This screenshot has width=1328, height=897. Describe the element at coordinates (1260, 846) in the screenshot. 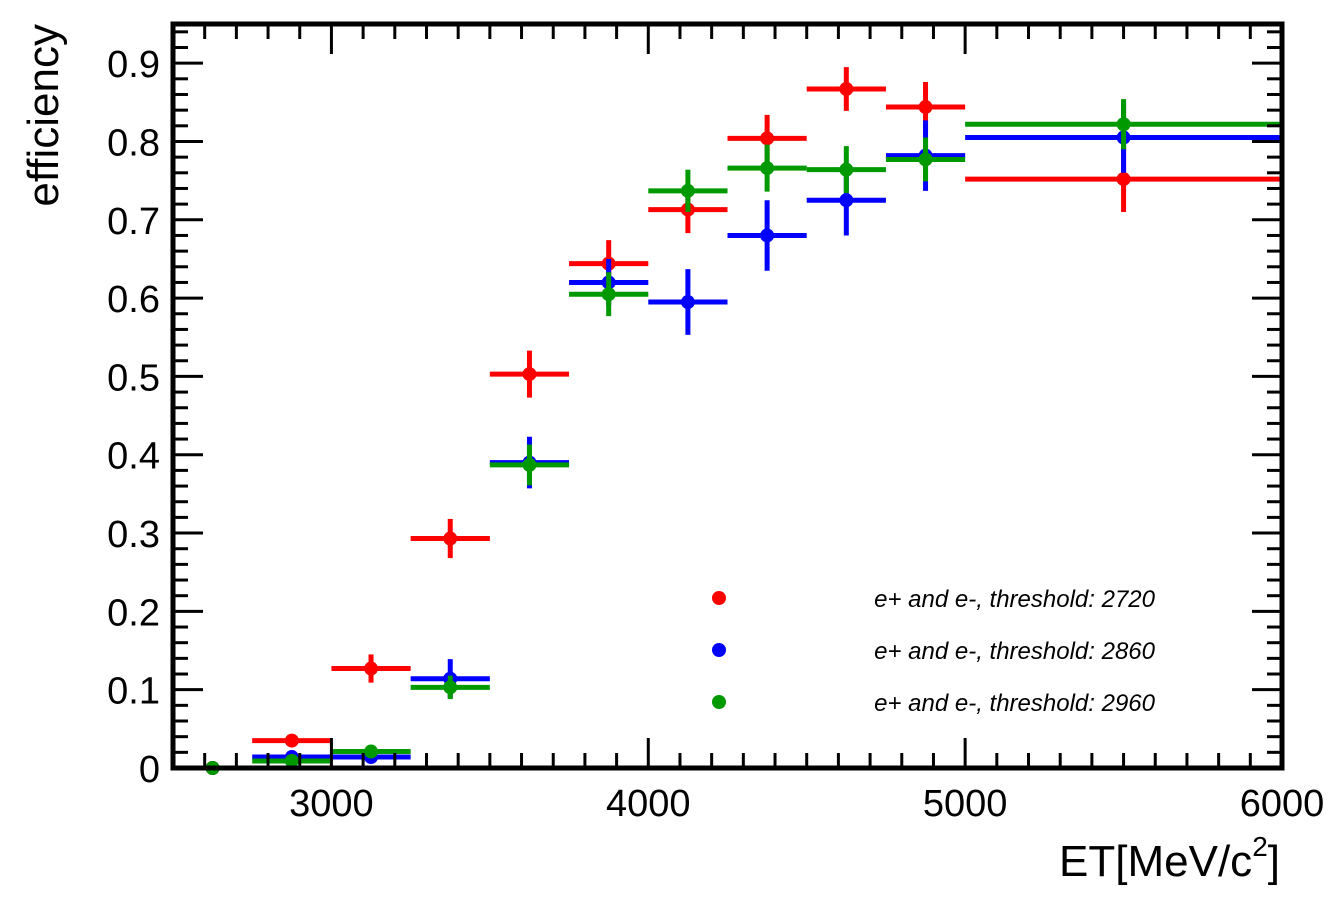

I see `x-axis-title-superscript: 2` at that location.